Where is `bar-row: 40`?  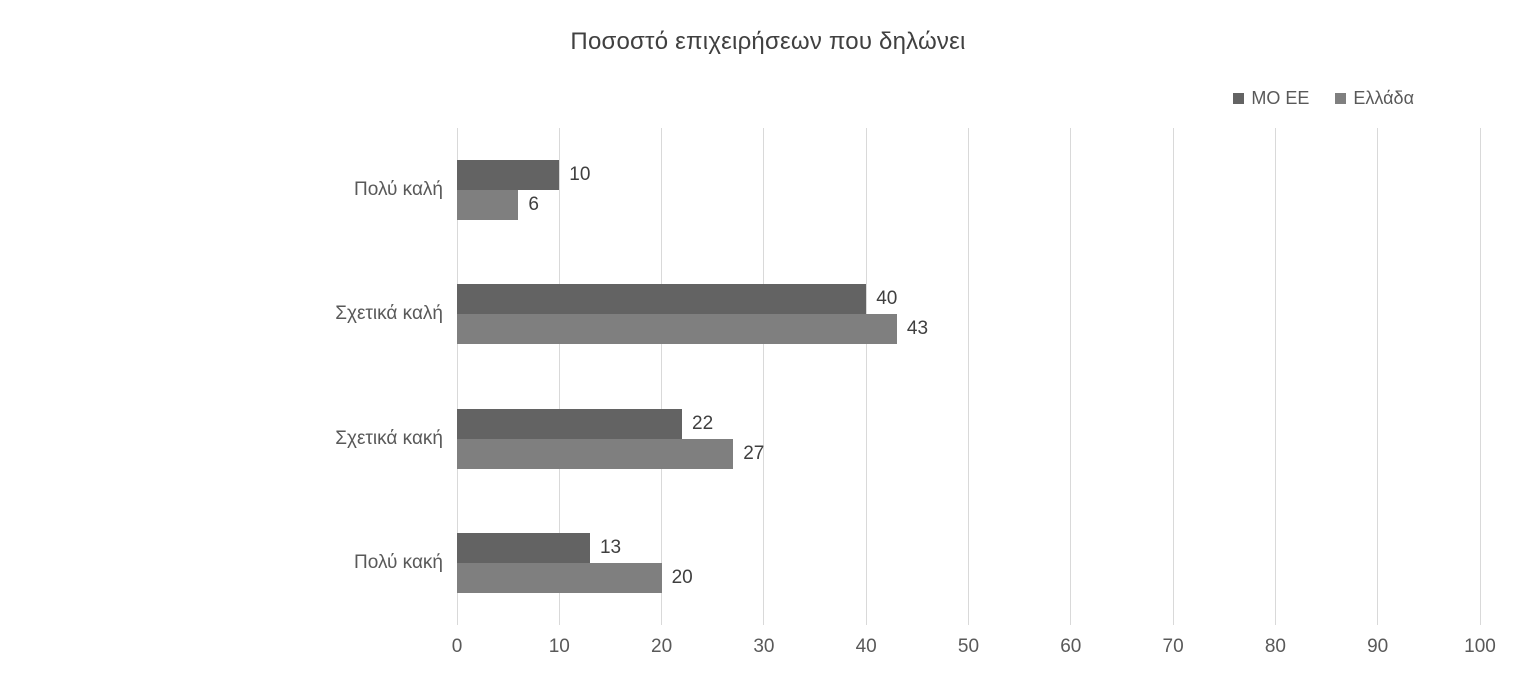
bar-row: 40 is located at coordinates (968, 299).